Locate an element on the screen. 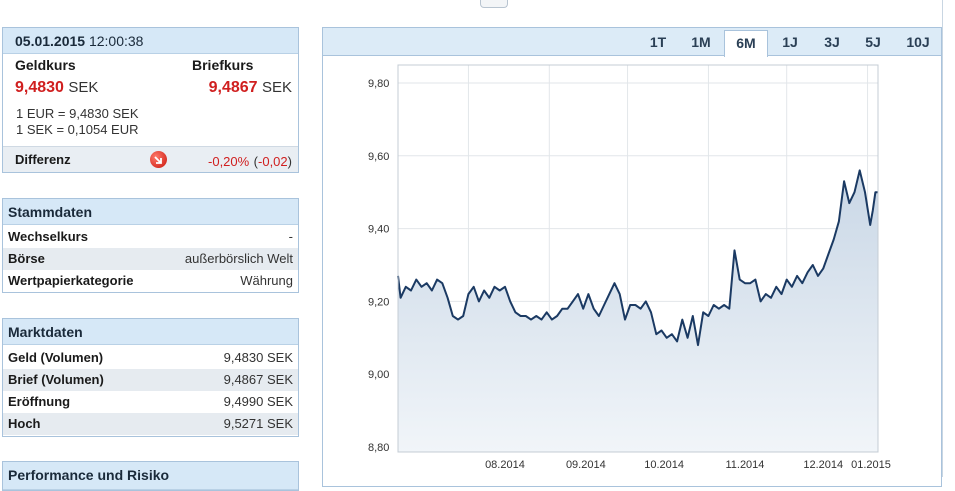 Image resolution: width=955 pixels, height=491 pixels. row-value: - is located at coordinates (290, 236).